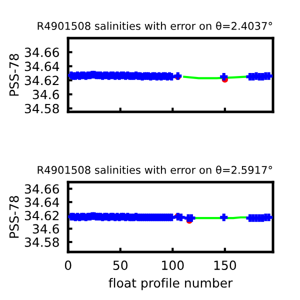 The height and width of the screenshot is (300, 300). What do you see at coordinates (120, 265) in the screenshot?
I see `x-tick-label: 50` at bounding box center [120, 265].